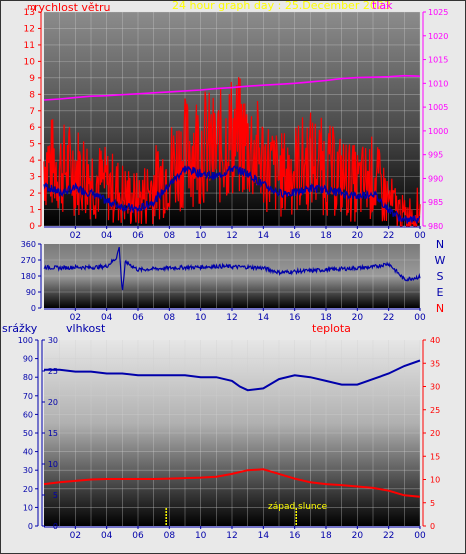 The image size is (466, 554). Describe the element at coordinates (435, 340) in the screenshot. I see `temperature-tick-label: 40` at that location.